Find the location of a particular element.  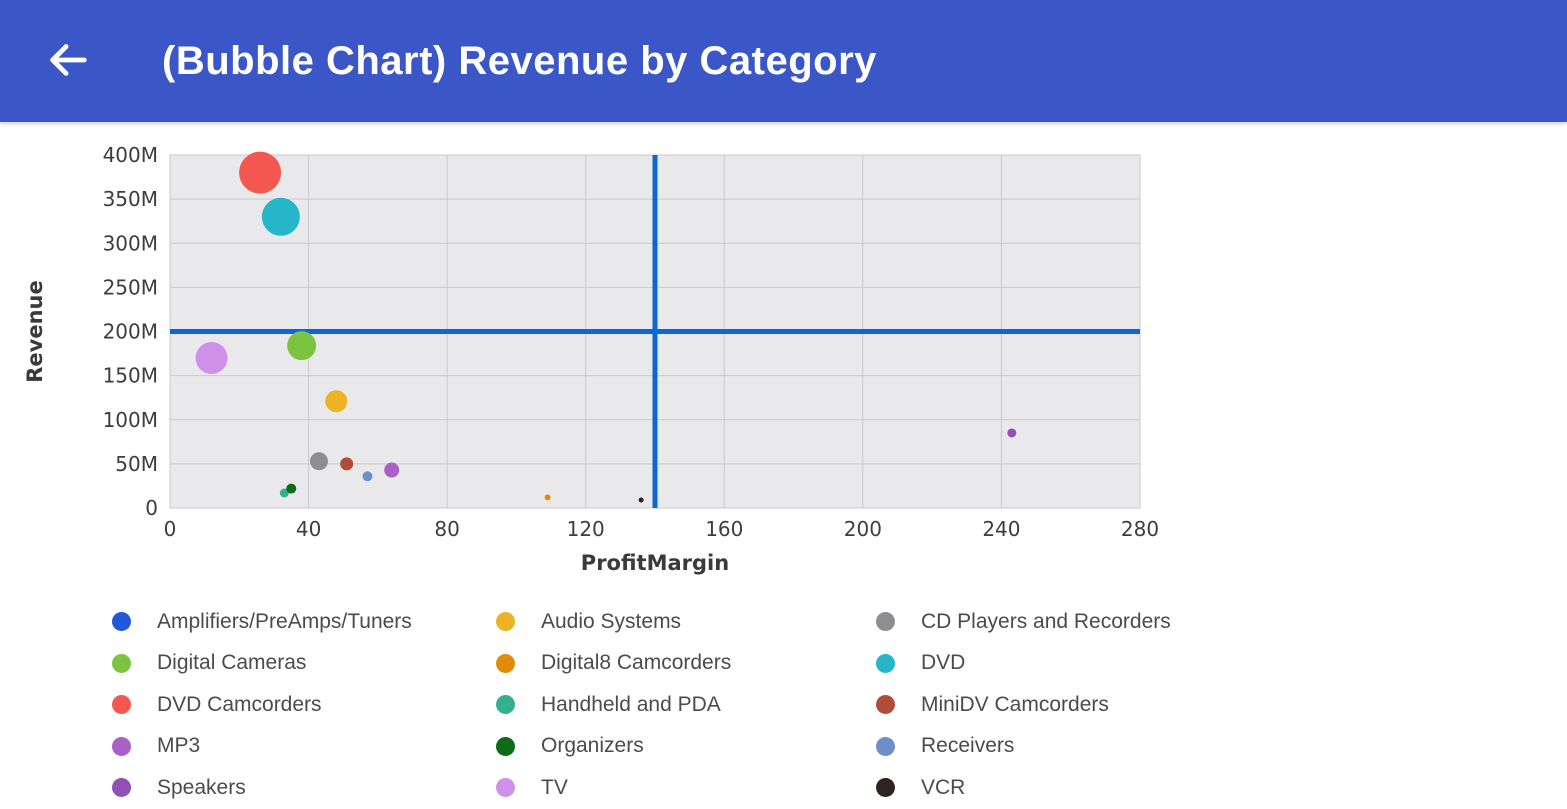

legend-label: Receivers is located at coordinates (968, 746).